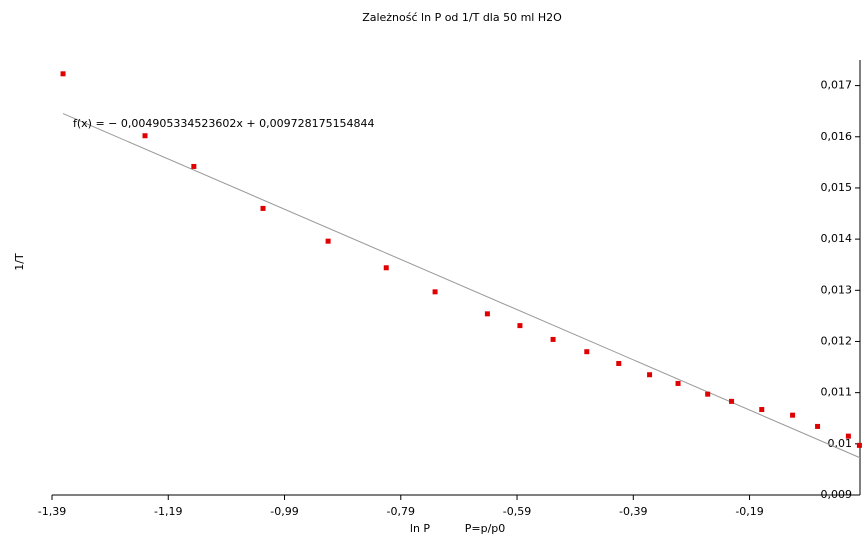 This screenshot has height=548, width=867. I want to click on x-axis-label: ln P, so click(420, 528).